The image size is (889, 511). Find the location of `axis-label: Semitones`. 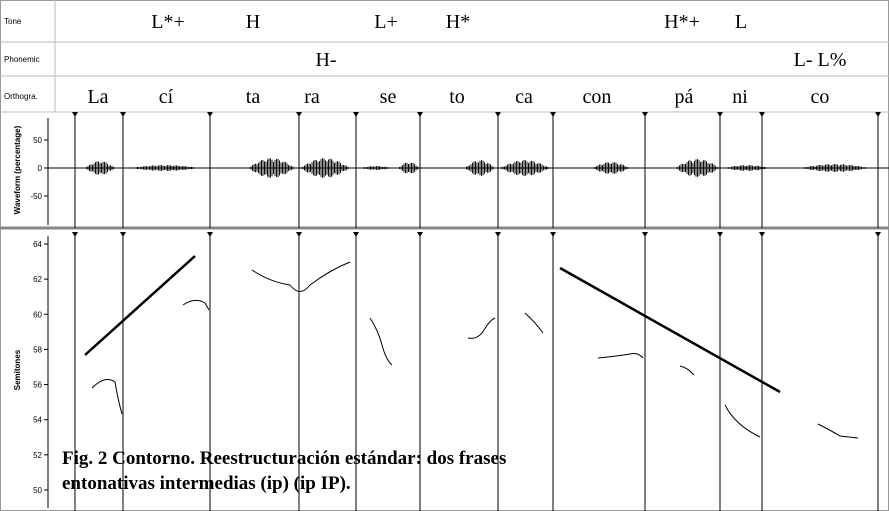

axis-label: Semitones is located at coordinates (17, 369).